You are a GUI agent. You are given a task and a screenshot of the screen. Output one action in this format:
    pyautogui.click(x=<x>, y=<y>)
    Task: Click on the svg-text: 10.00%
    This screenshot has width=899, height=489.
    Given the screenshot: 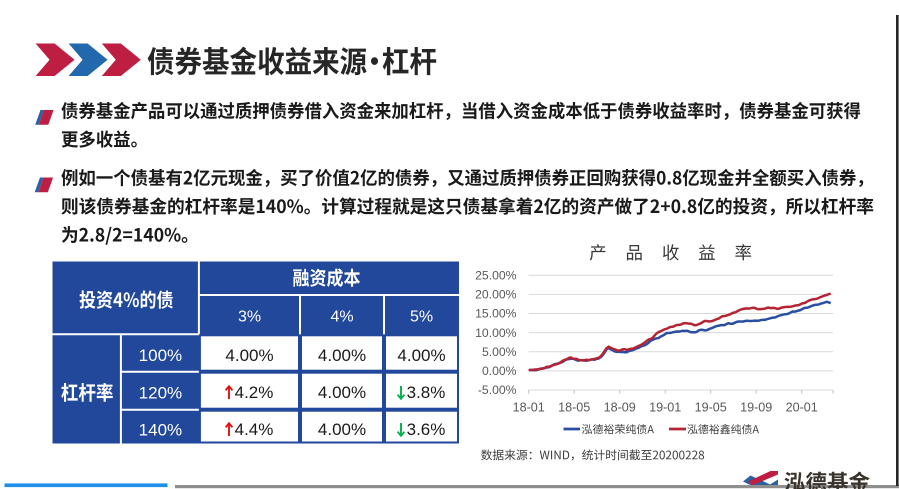 What is the action you would take?
    pyautogui.click(x=495, y=333)
    